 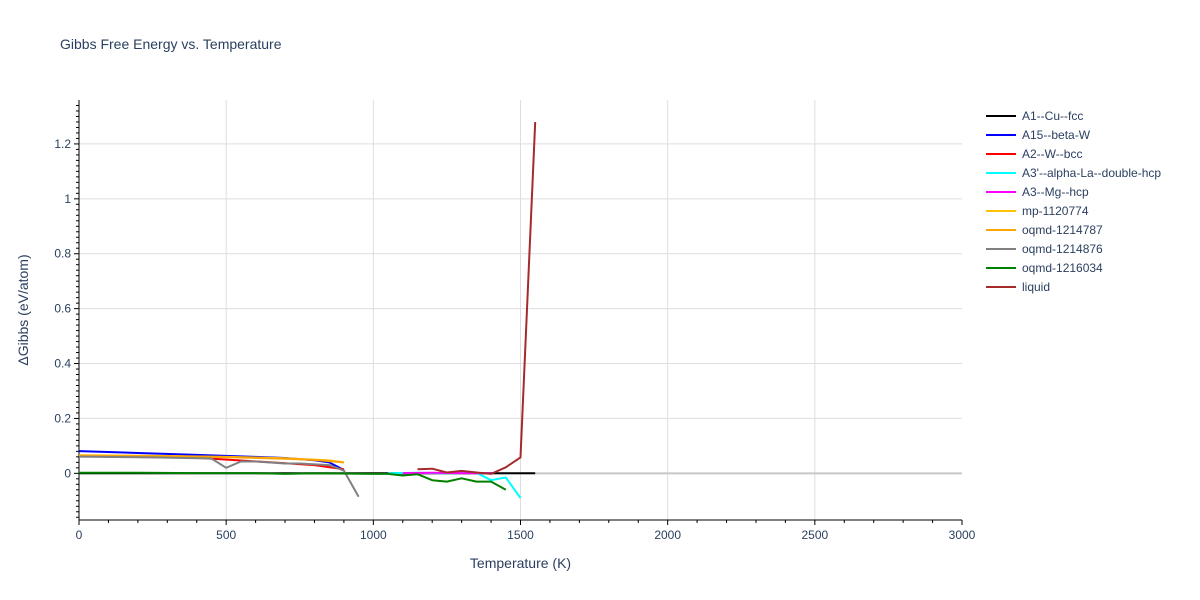 I want to click on x-tick-label: 3000, so click(x=962, y=535).